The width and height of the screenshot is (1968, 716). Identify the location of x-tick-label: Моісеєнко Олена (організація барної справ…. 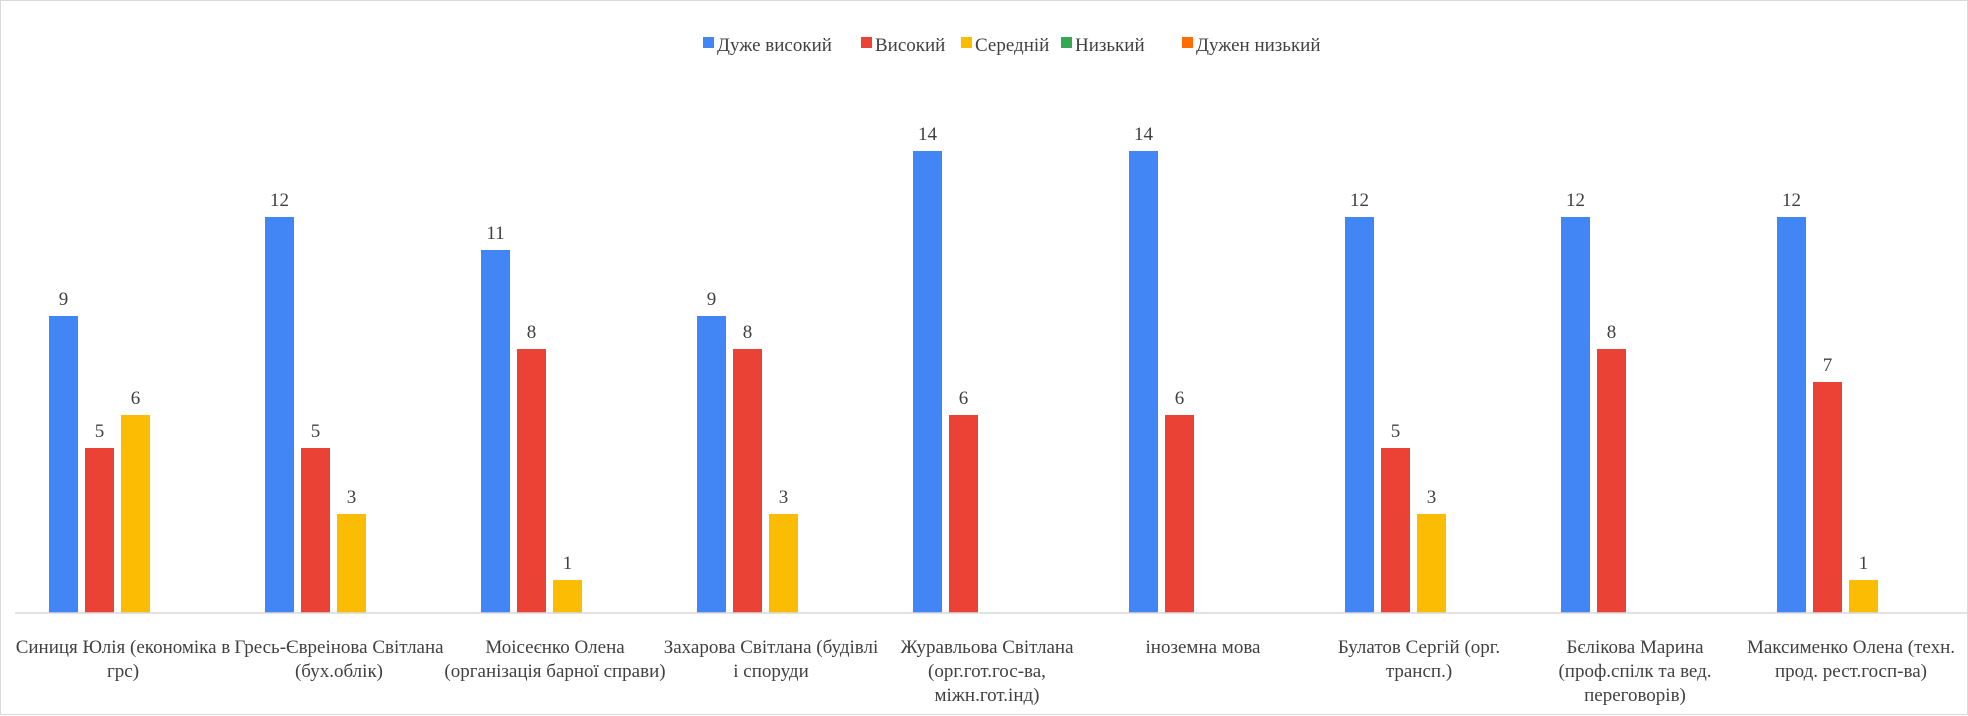
(554, 659).